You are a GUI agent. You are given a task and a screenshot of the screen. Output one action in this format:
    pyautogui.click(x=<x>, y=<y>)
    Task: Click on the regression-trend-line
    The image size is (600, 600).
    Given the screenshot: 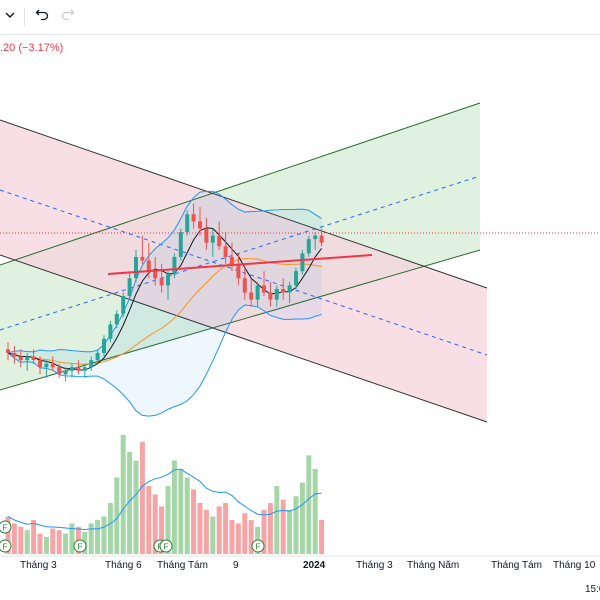 What is the action you would take?
    pyautogui.click(x=240, y=264)
    